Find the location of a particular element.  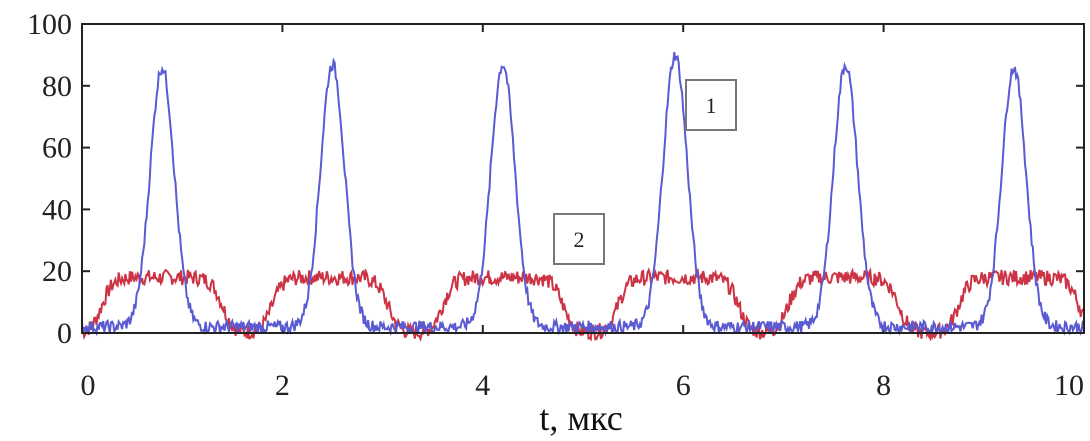

x-tick-label: 6 is located at coordinates (683, 385).